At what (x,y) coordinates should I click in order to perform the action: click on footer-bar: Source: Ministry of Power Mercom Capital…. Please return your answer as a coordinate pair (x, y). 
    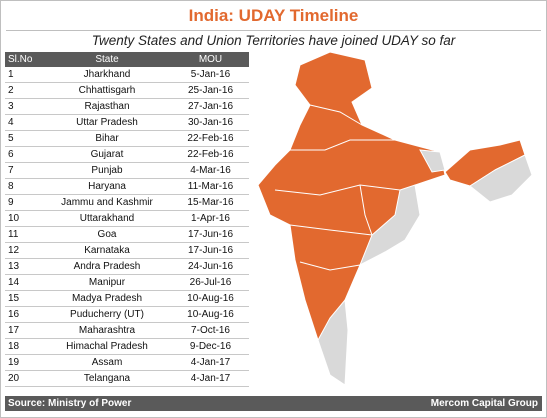
    Looking at the image, I should click on (273, 403).